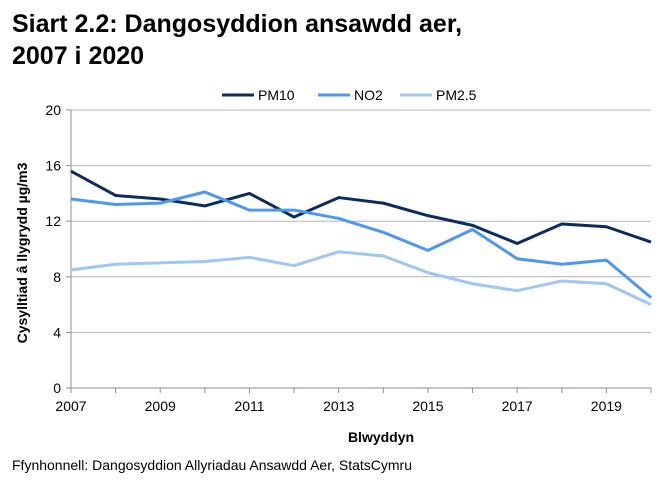 Image resolution: width=667 pixels, height=484 pixels. Describe the element at coordinates (53, 110) in the screenshot. I see `y-tick-label: 20` at that location.